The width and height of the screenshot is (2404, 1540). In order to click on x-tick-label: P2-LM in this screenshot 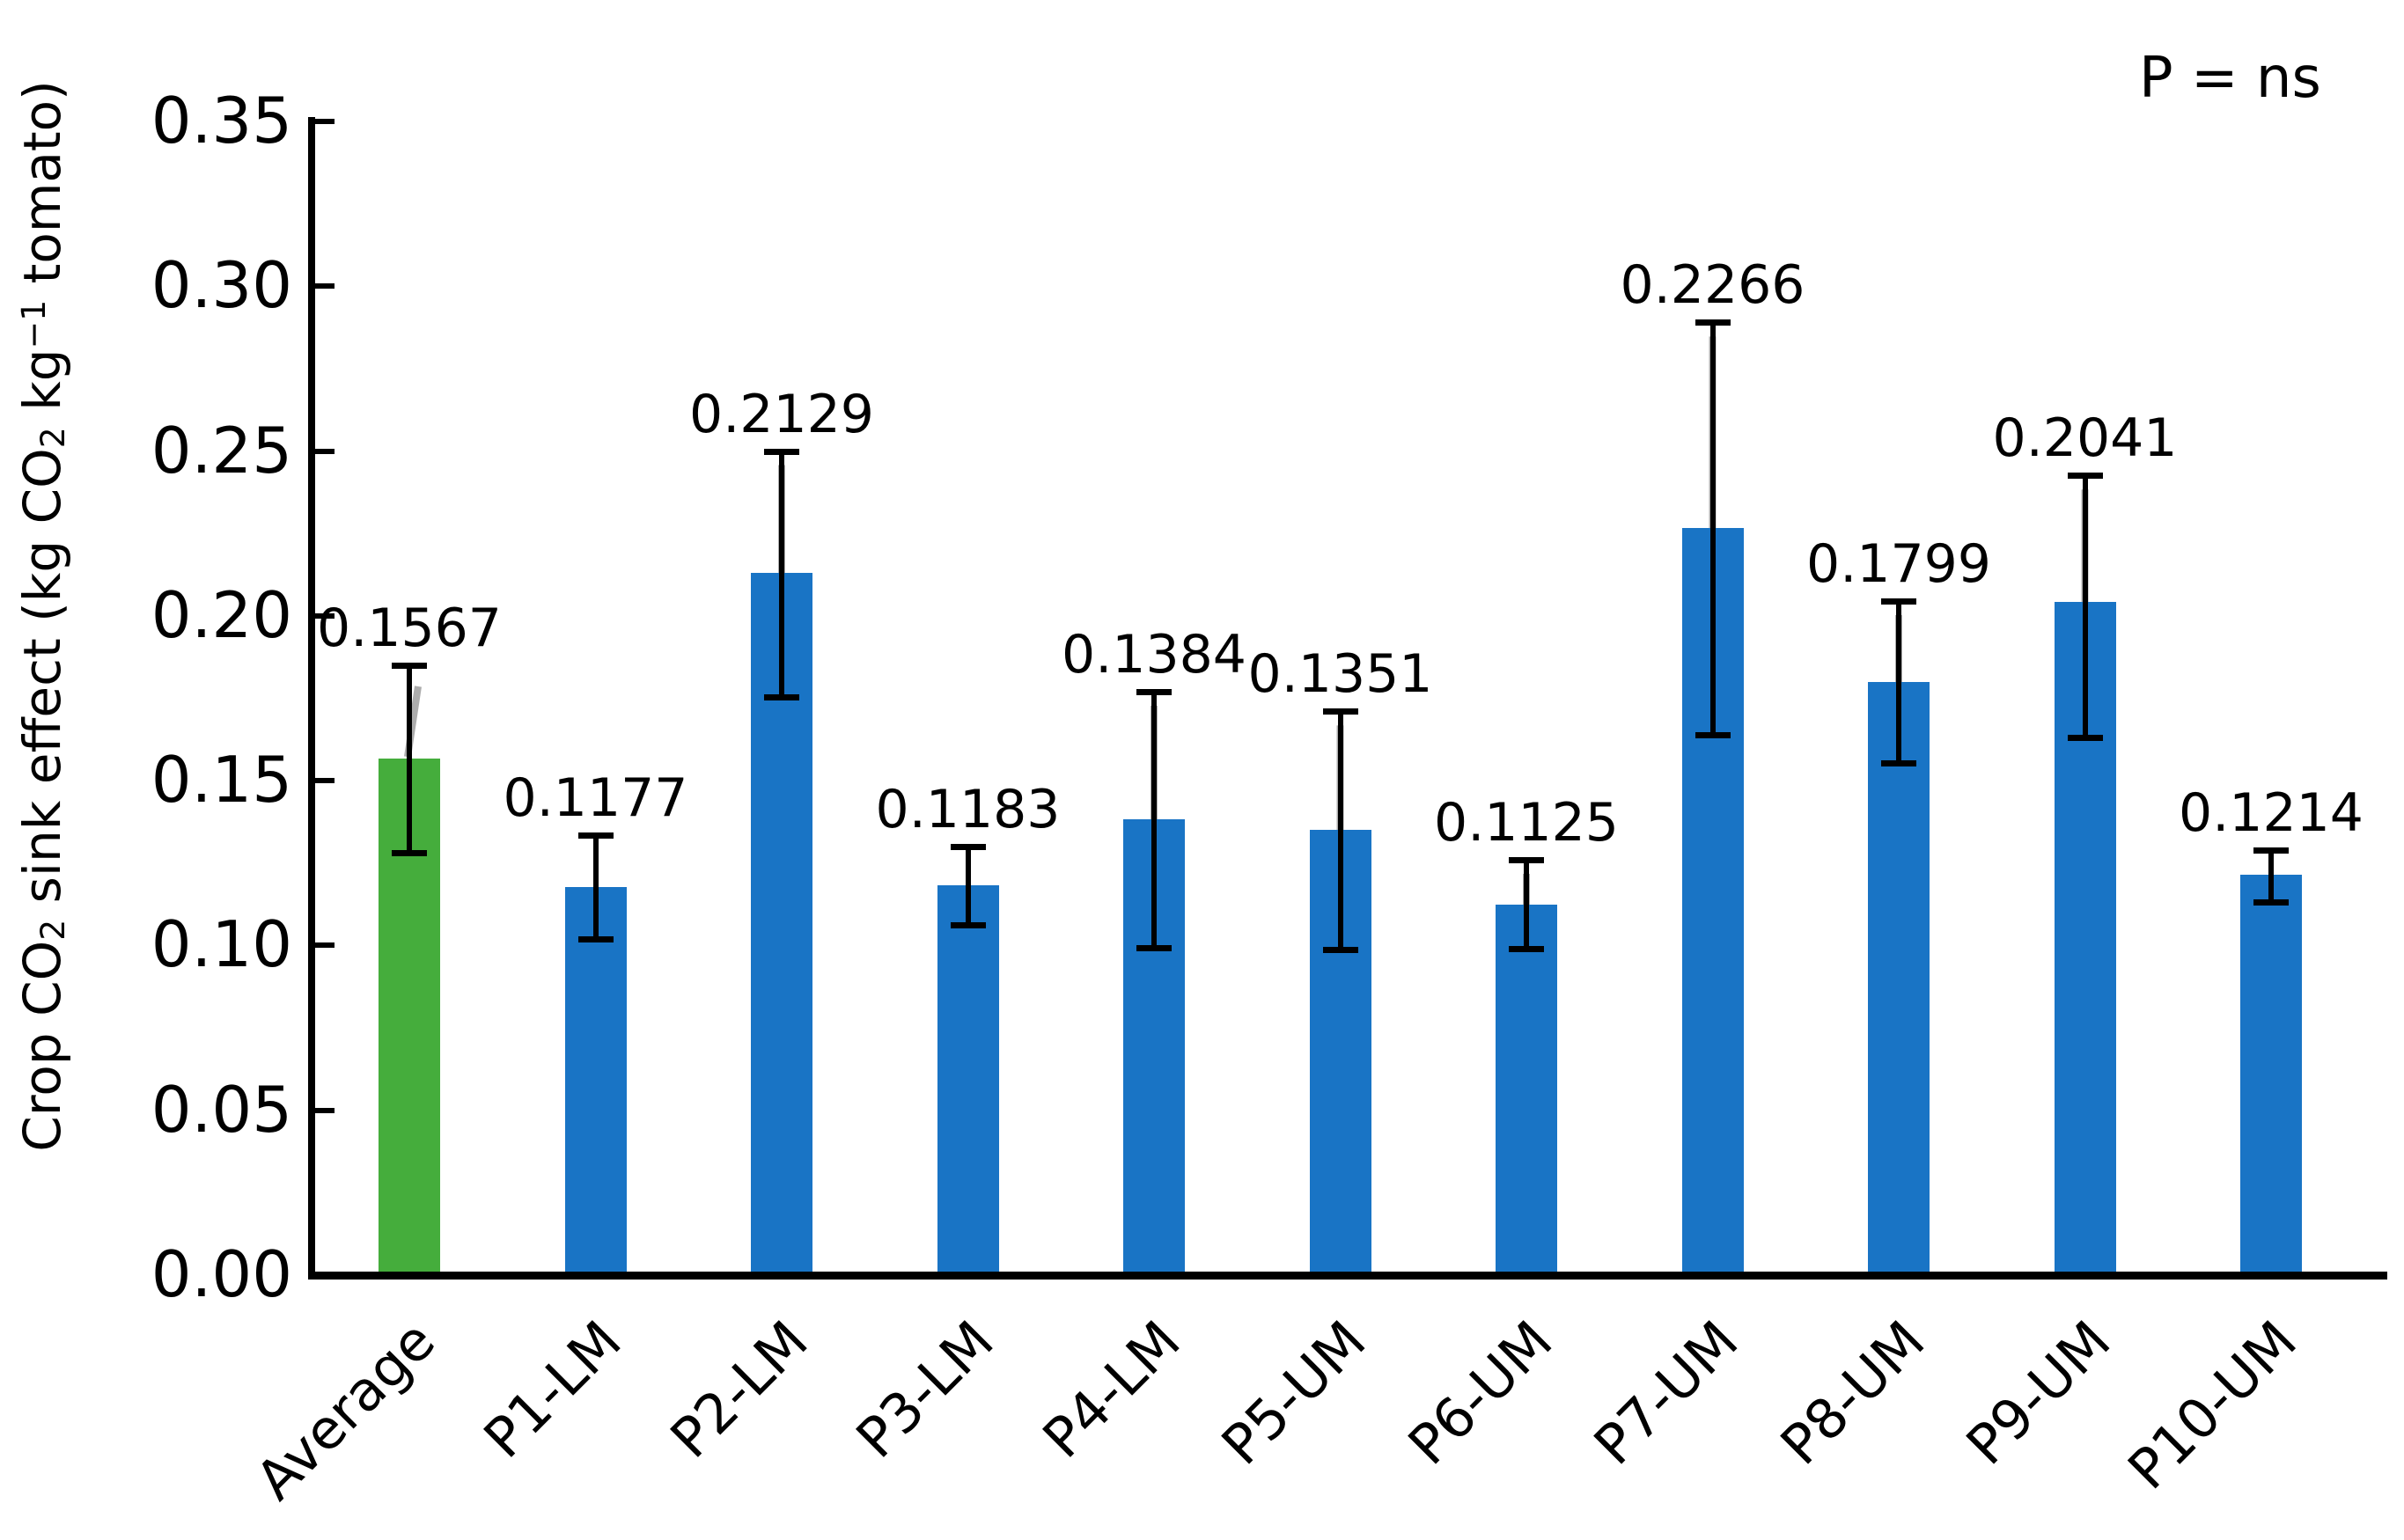, I will do `click(739, 1389)`.